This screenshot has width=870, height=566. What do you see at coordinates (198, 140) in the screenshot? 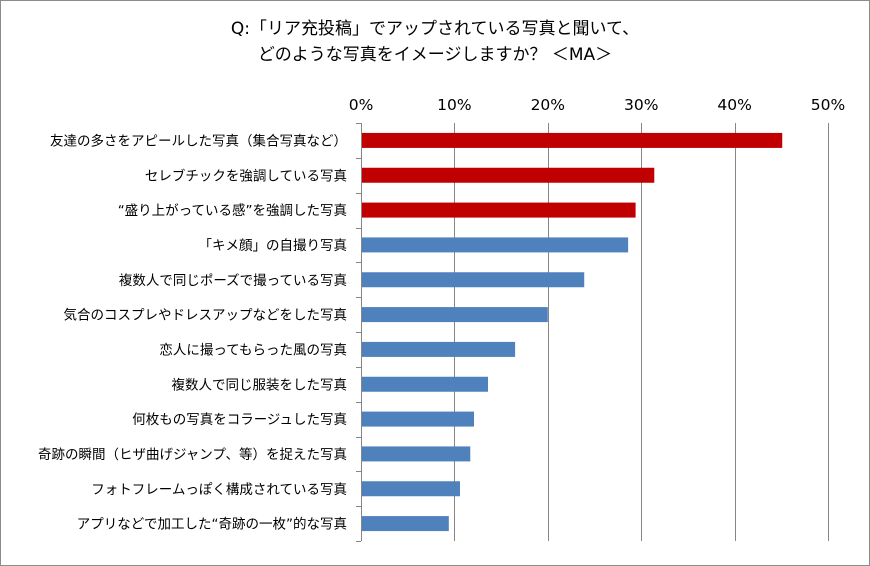
I see `category-label: 友達の多さをアピールした写真（集合写真など）` at bounding box center [198, 140].